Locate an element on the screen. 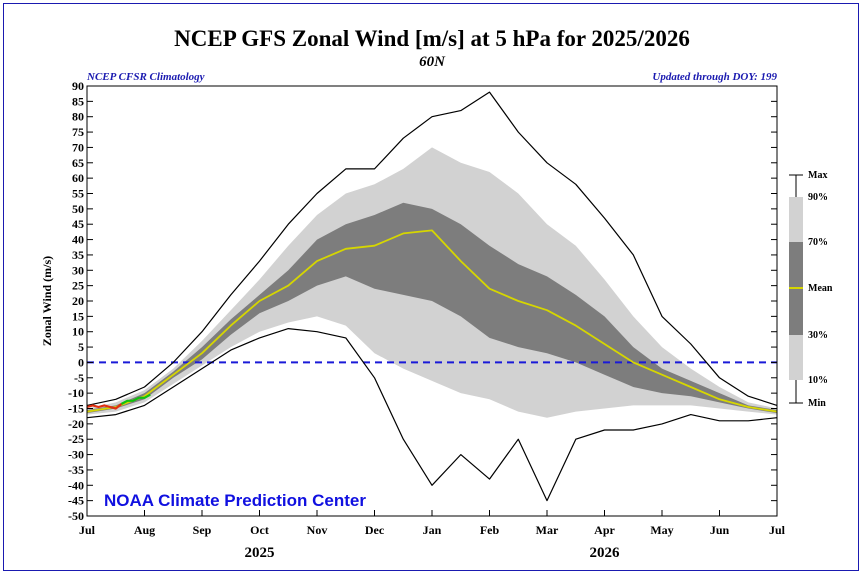 This screenshot has height=576, width=864. y-tick-label: 30 is located at coordinates (78, 270).